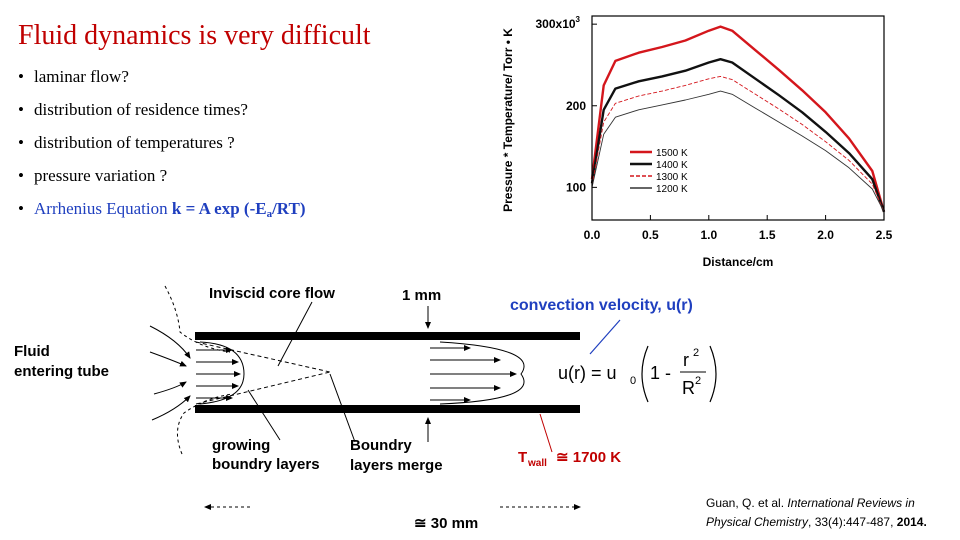 The height and width of the screenshot is (540, 960). What do you see at coordinates (757, 522) in the screenshot?
I see `citation-journal2: Physical Chemistry` at bounding box center [757, 522].